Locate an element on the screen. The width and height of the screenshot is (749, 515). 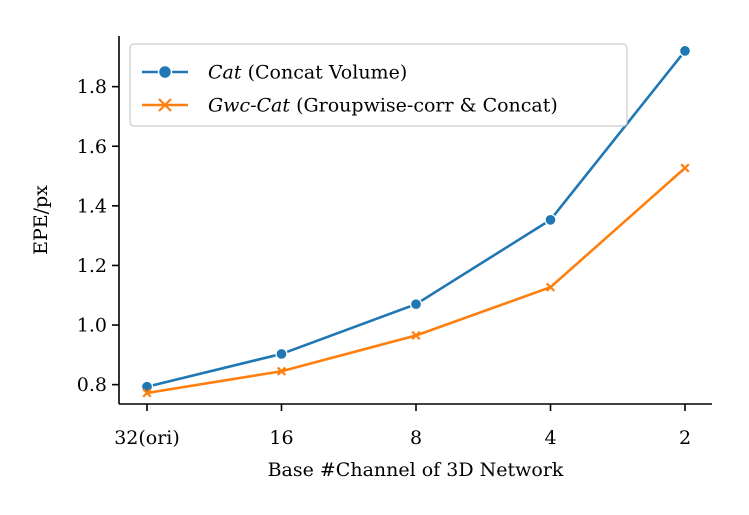
x-axis: 32(ori) 16 8 4 2 is located at coordinates (413, 426).